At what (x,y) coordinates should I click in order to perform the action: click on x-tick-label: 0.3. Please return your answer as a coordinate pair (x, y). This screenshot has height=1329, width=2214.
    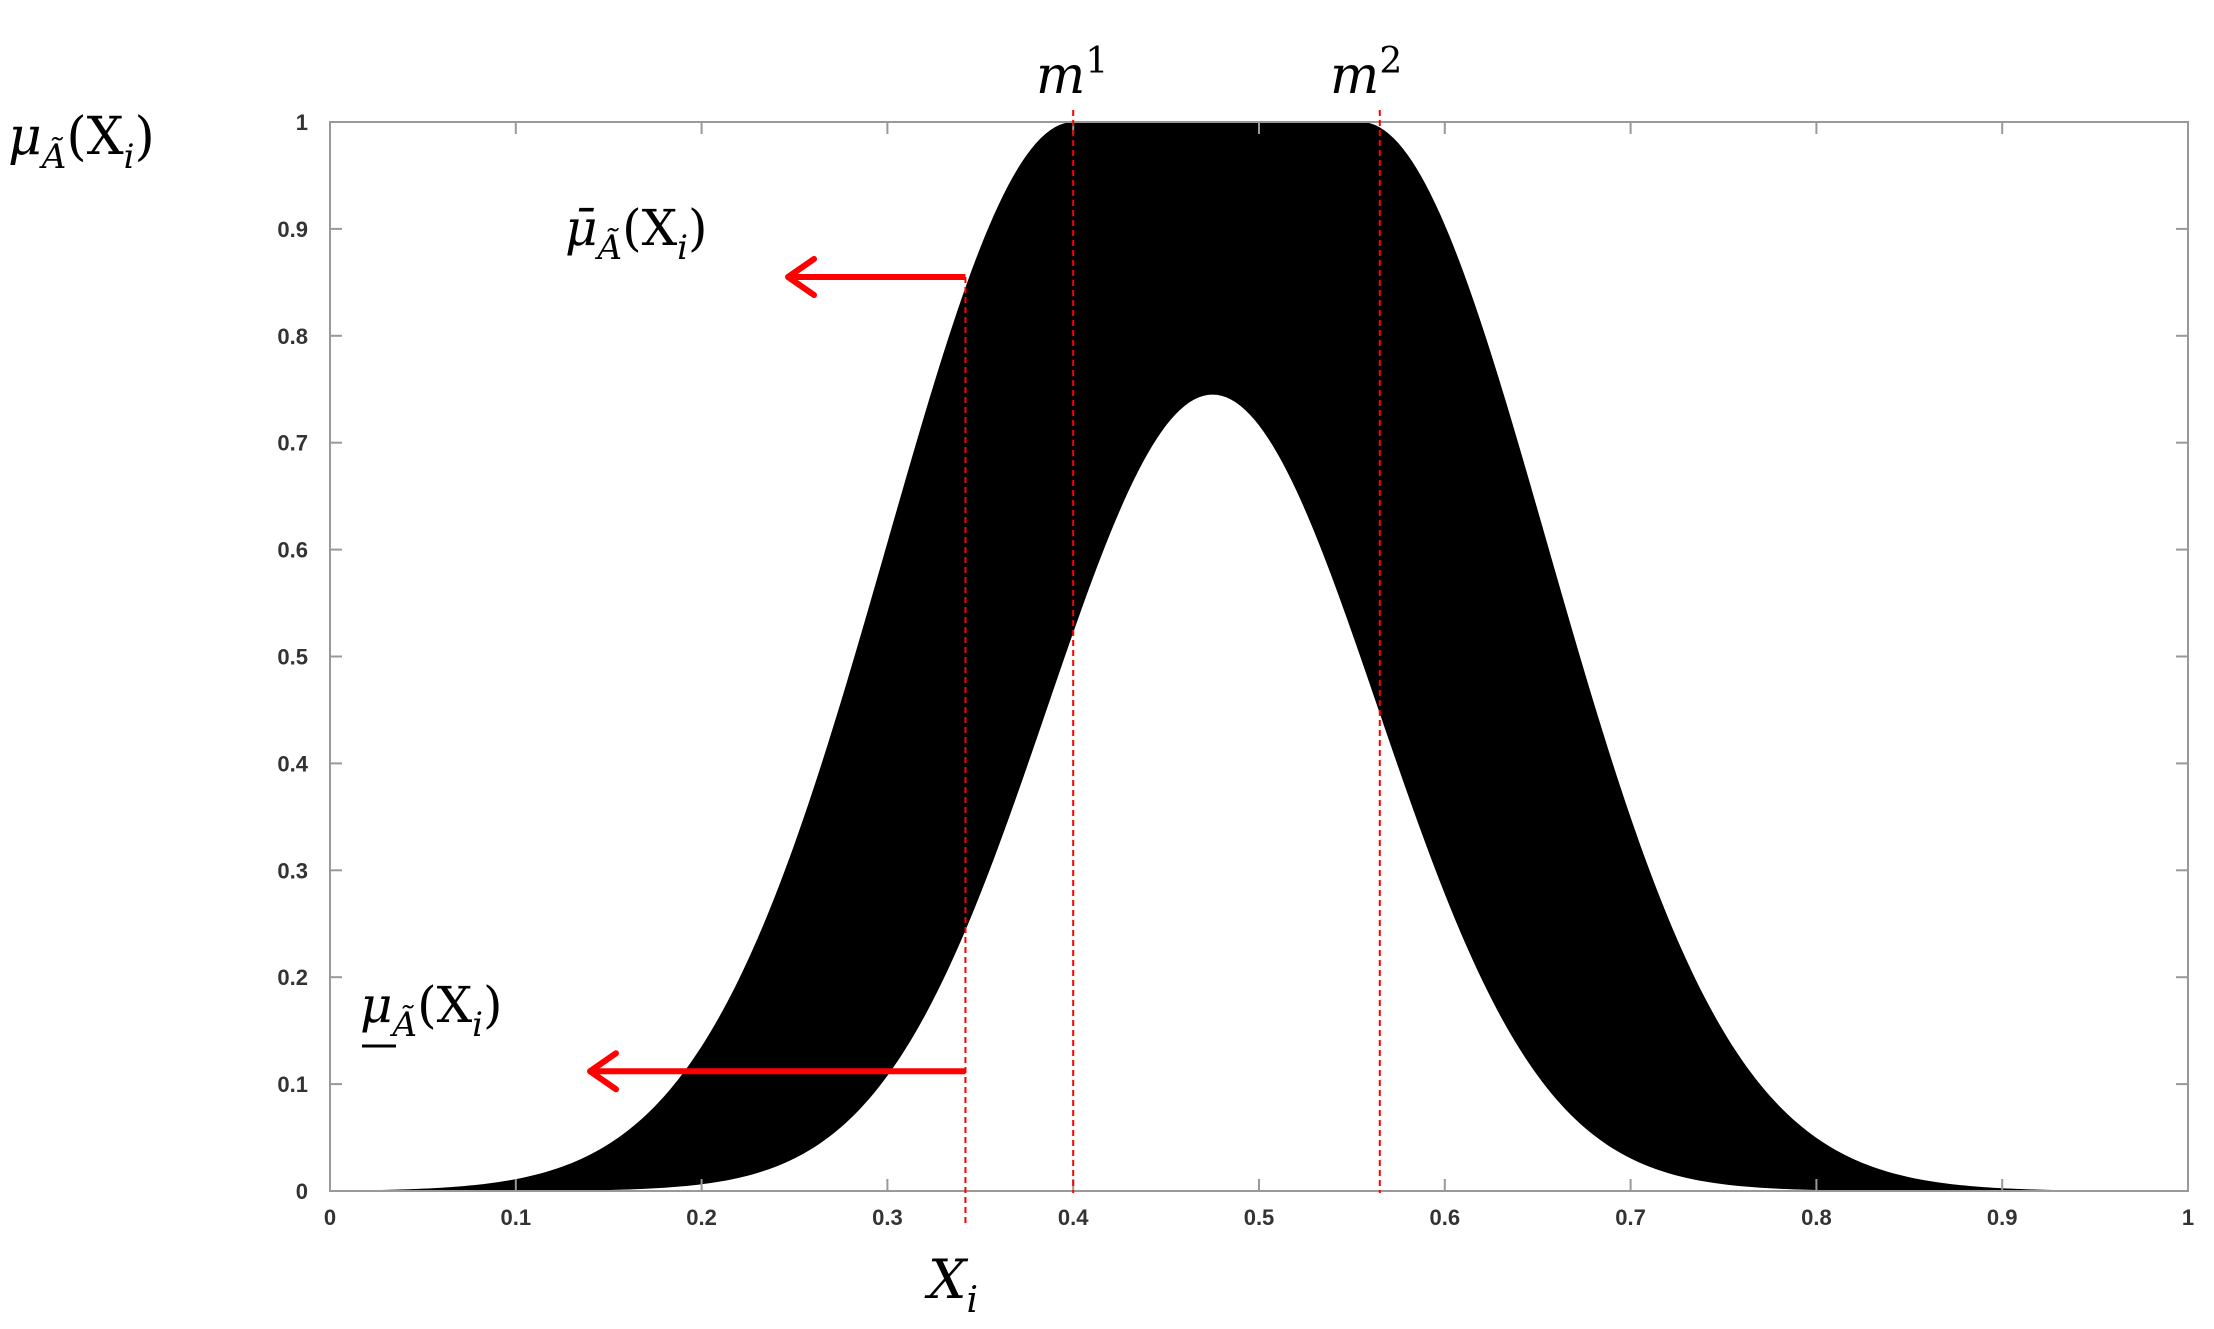
    Looking at the image, I should click on (887, 1217).